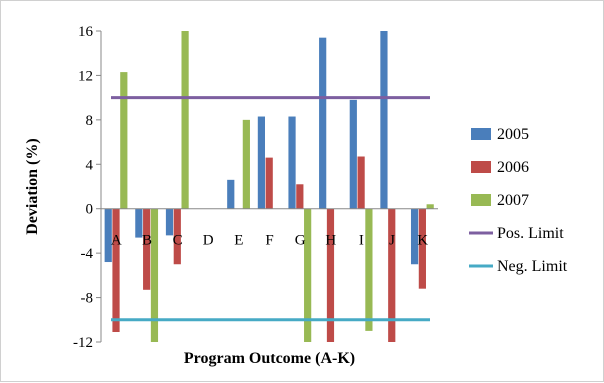  Describe the element at coordinates (85, 76) in the screenshot. I see `y-tick-label: 12` at that location.